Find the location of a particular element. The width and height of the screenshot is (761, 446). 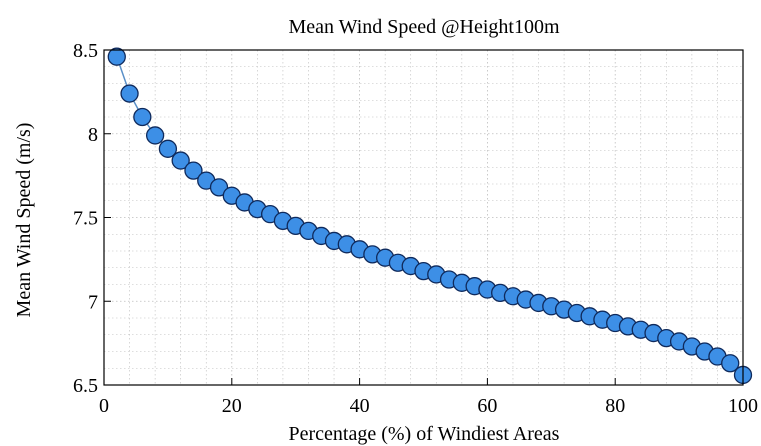

chart-title: Mean Wind Speed @Height100m is located at coordinates (424, 27).